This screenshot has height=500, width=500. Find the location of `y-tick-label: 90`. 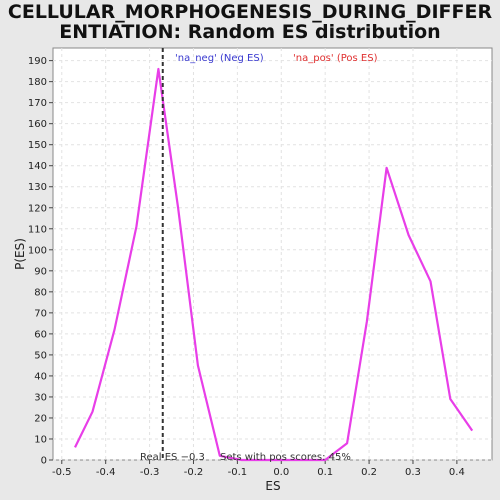

y-tick-label: 90 is located at coordinates (40, 271).